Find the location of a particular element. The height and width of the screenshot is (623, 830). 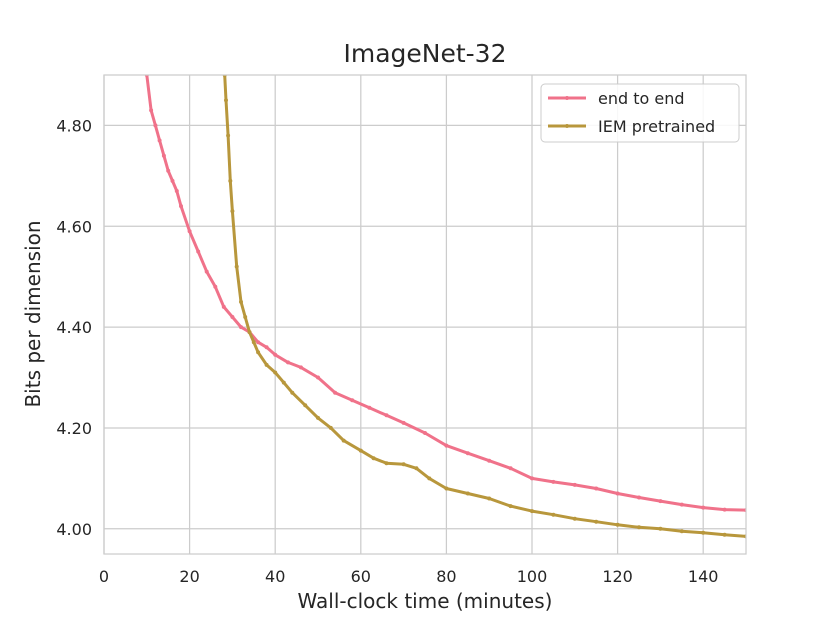

y-tick-label: 4.80 is located at coordinates (74, 125).